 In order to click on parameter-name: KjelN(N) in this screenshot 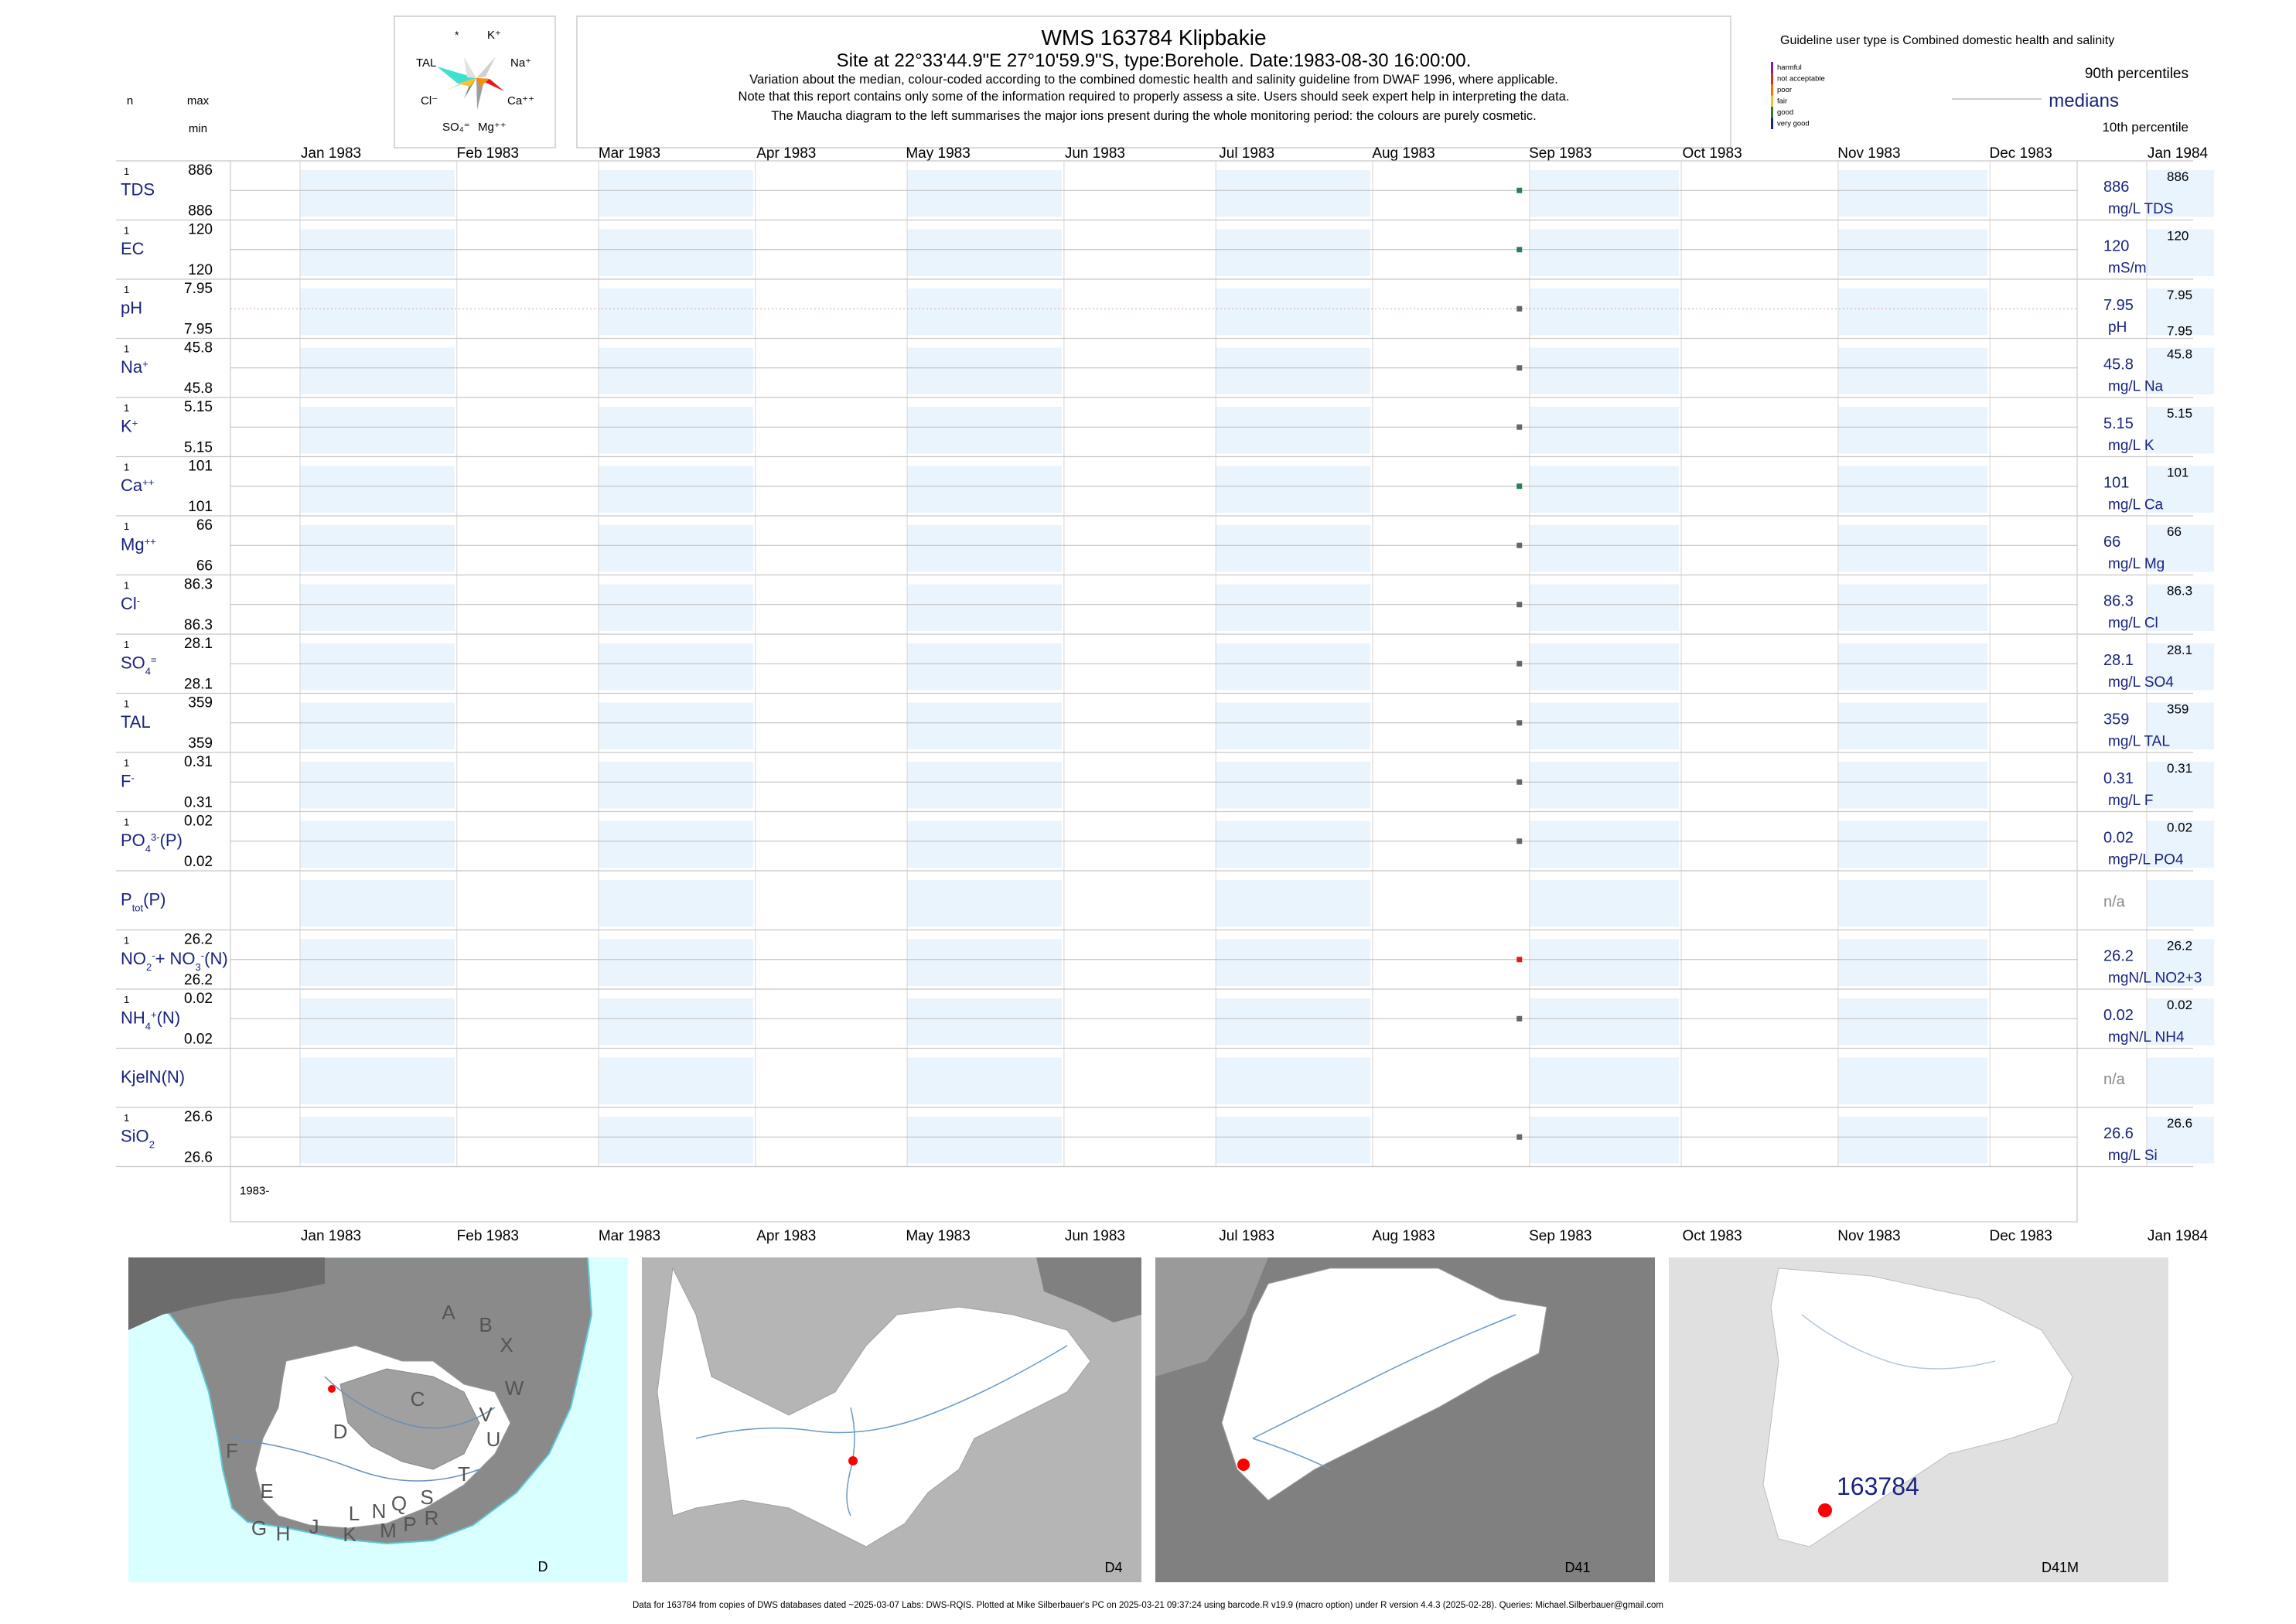, I will do `click(153, 1077)`.